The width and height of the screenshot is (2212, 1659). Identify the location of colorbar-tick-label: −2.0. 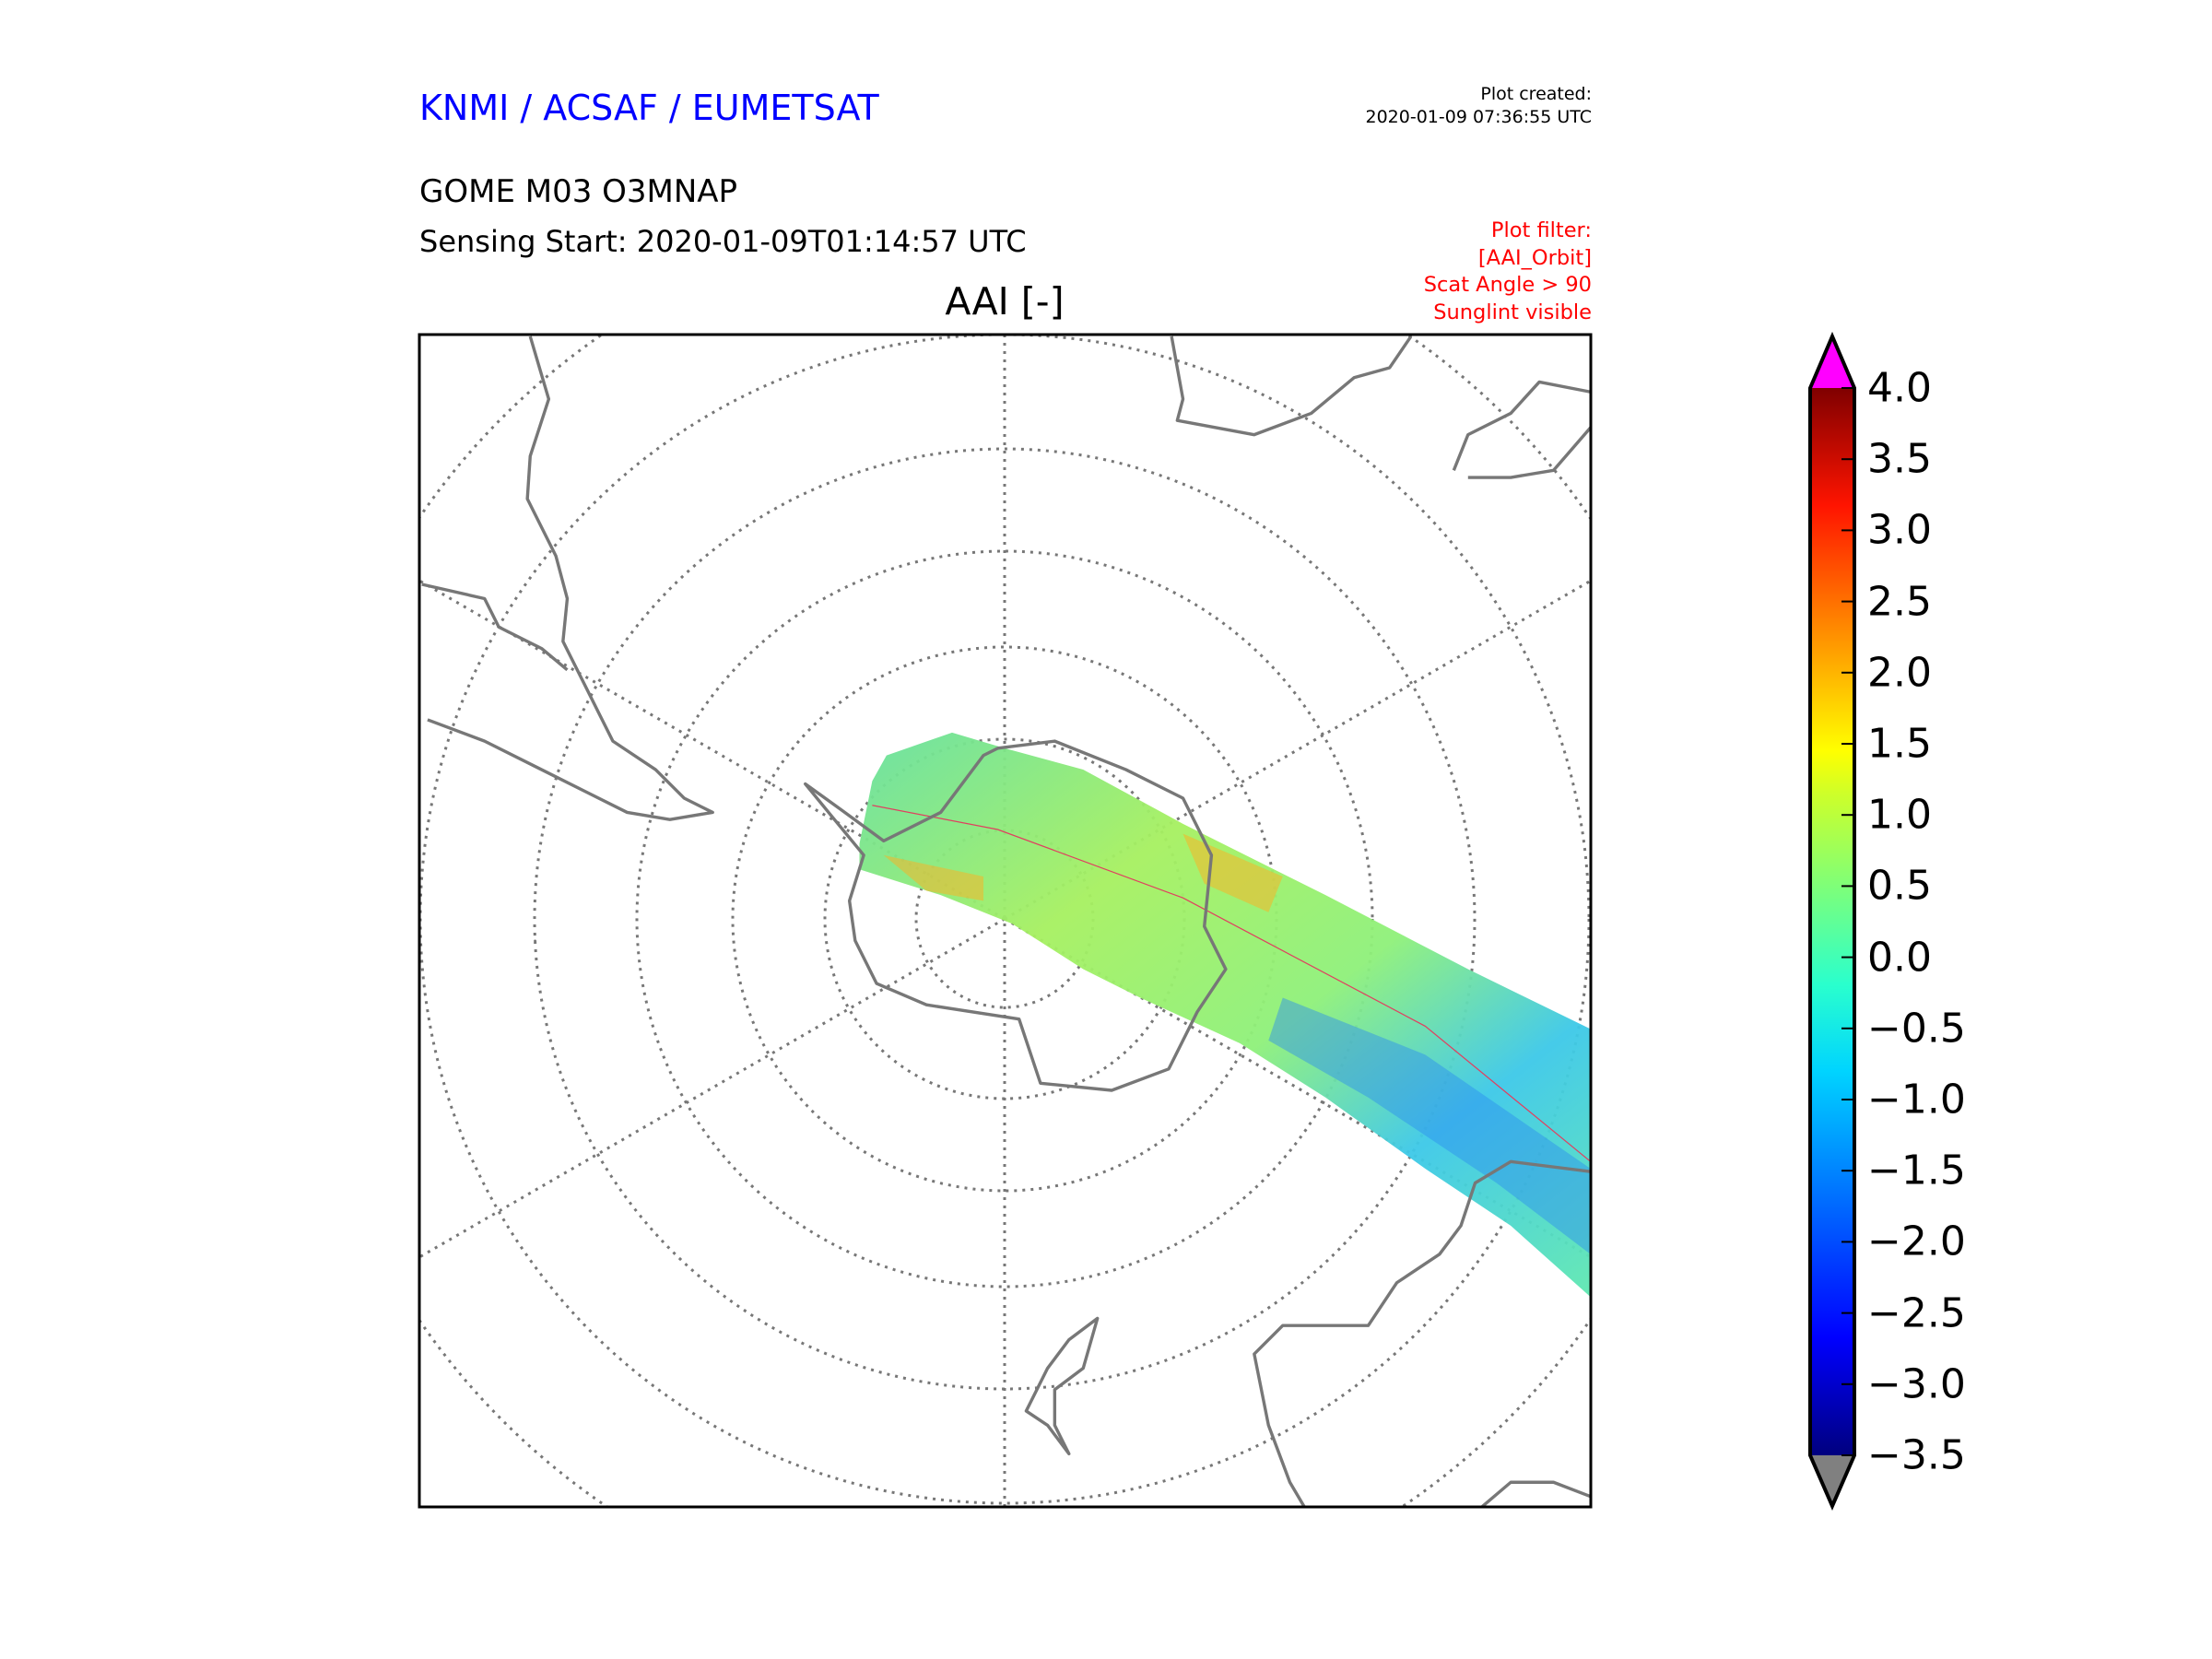
(1916, 1241).